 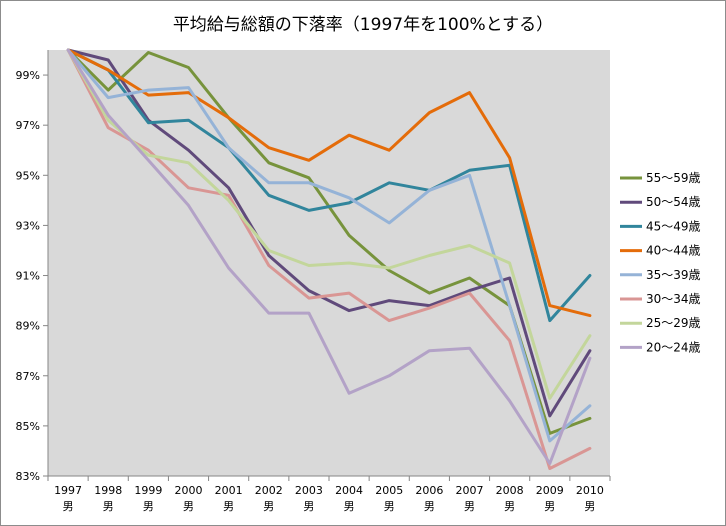 What do you see at coordinates (28, 326) in the screenshot?
I see `y-tick-label: 89%` at bounding box center [28, 326].